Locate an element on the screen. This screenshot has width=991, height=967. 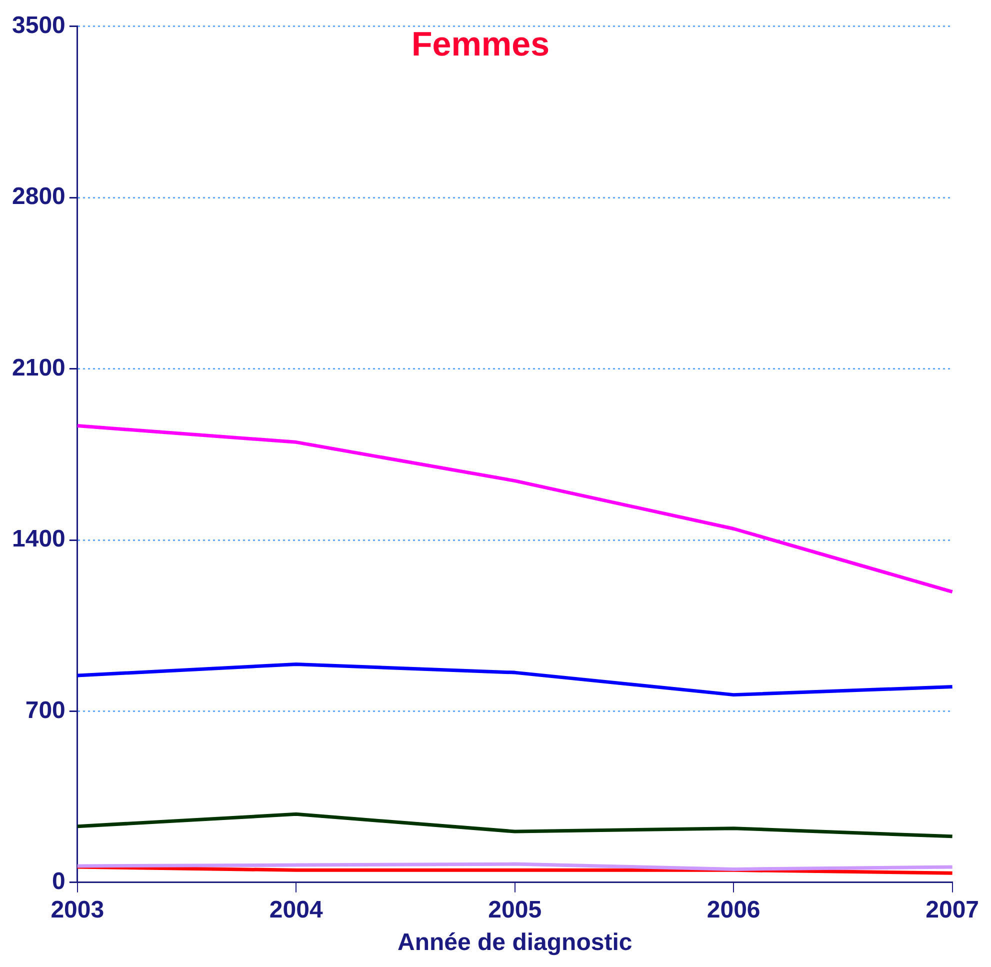
y-tick-label: 3500 is located at coordinates (39, 26).